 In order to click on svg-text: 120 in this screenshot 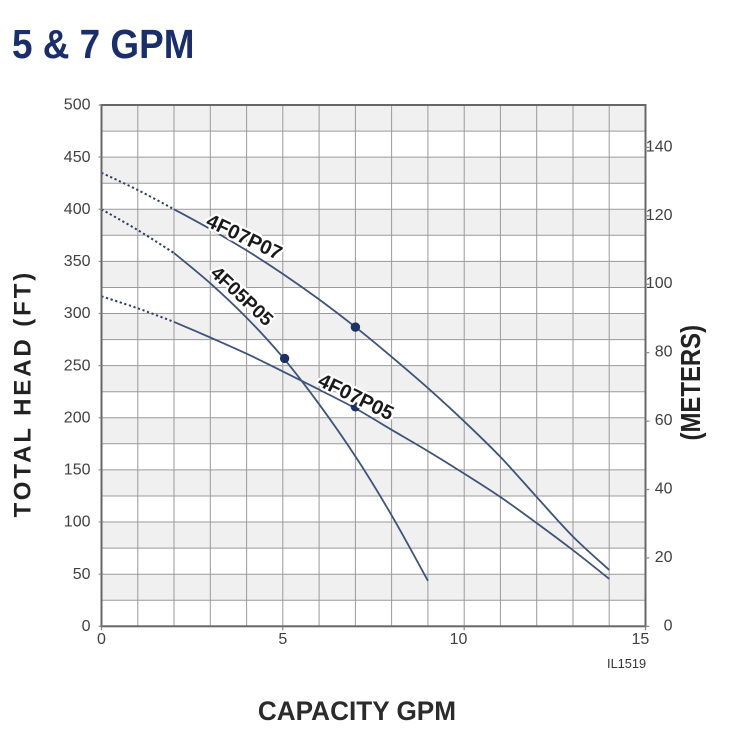, I will do `click(659, 215)`.